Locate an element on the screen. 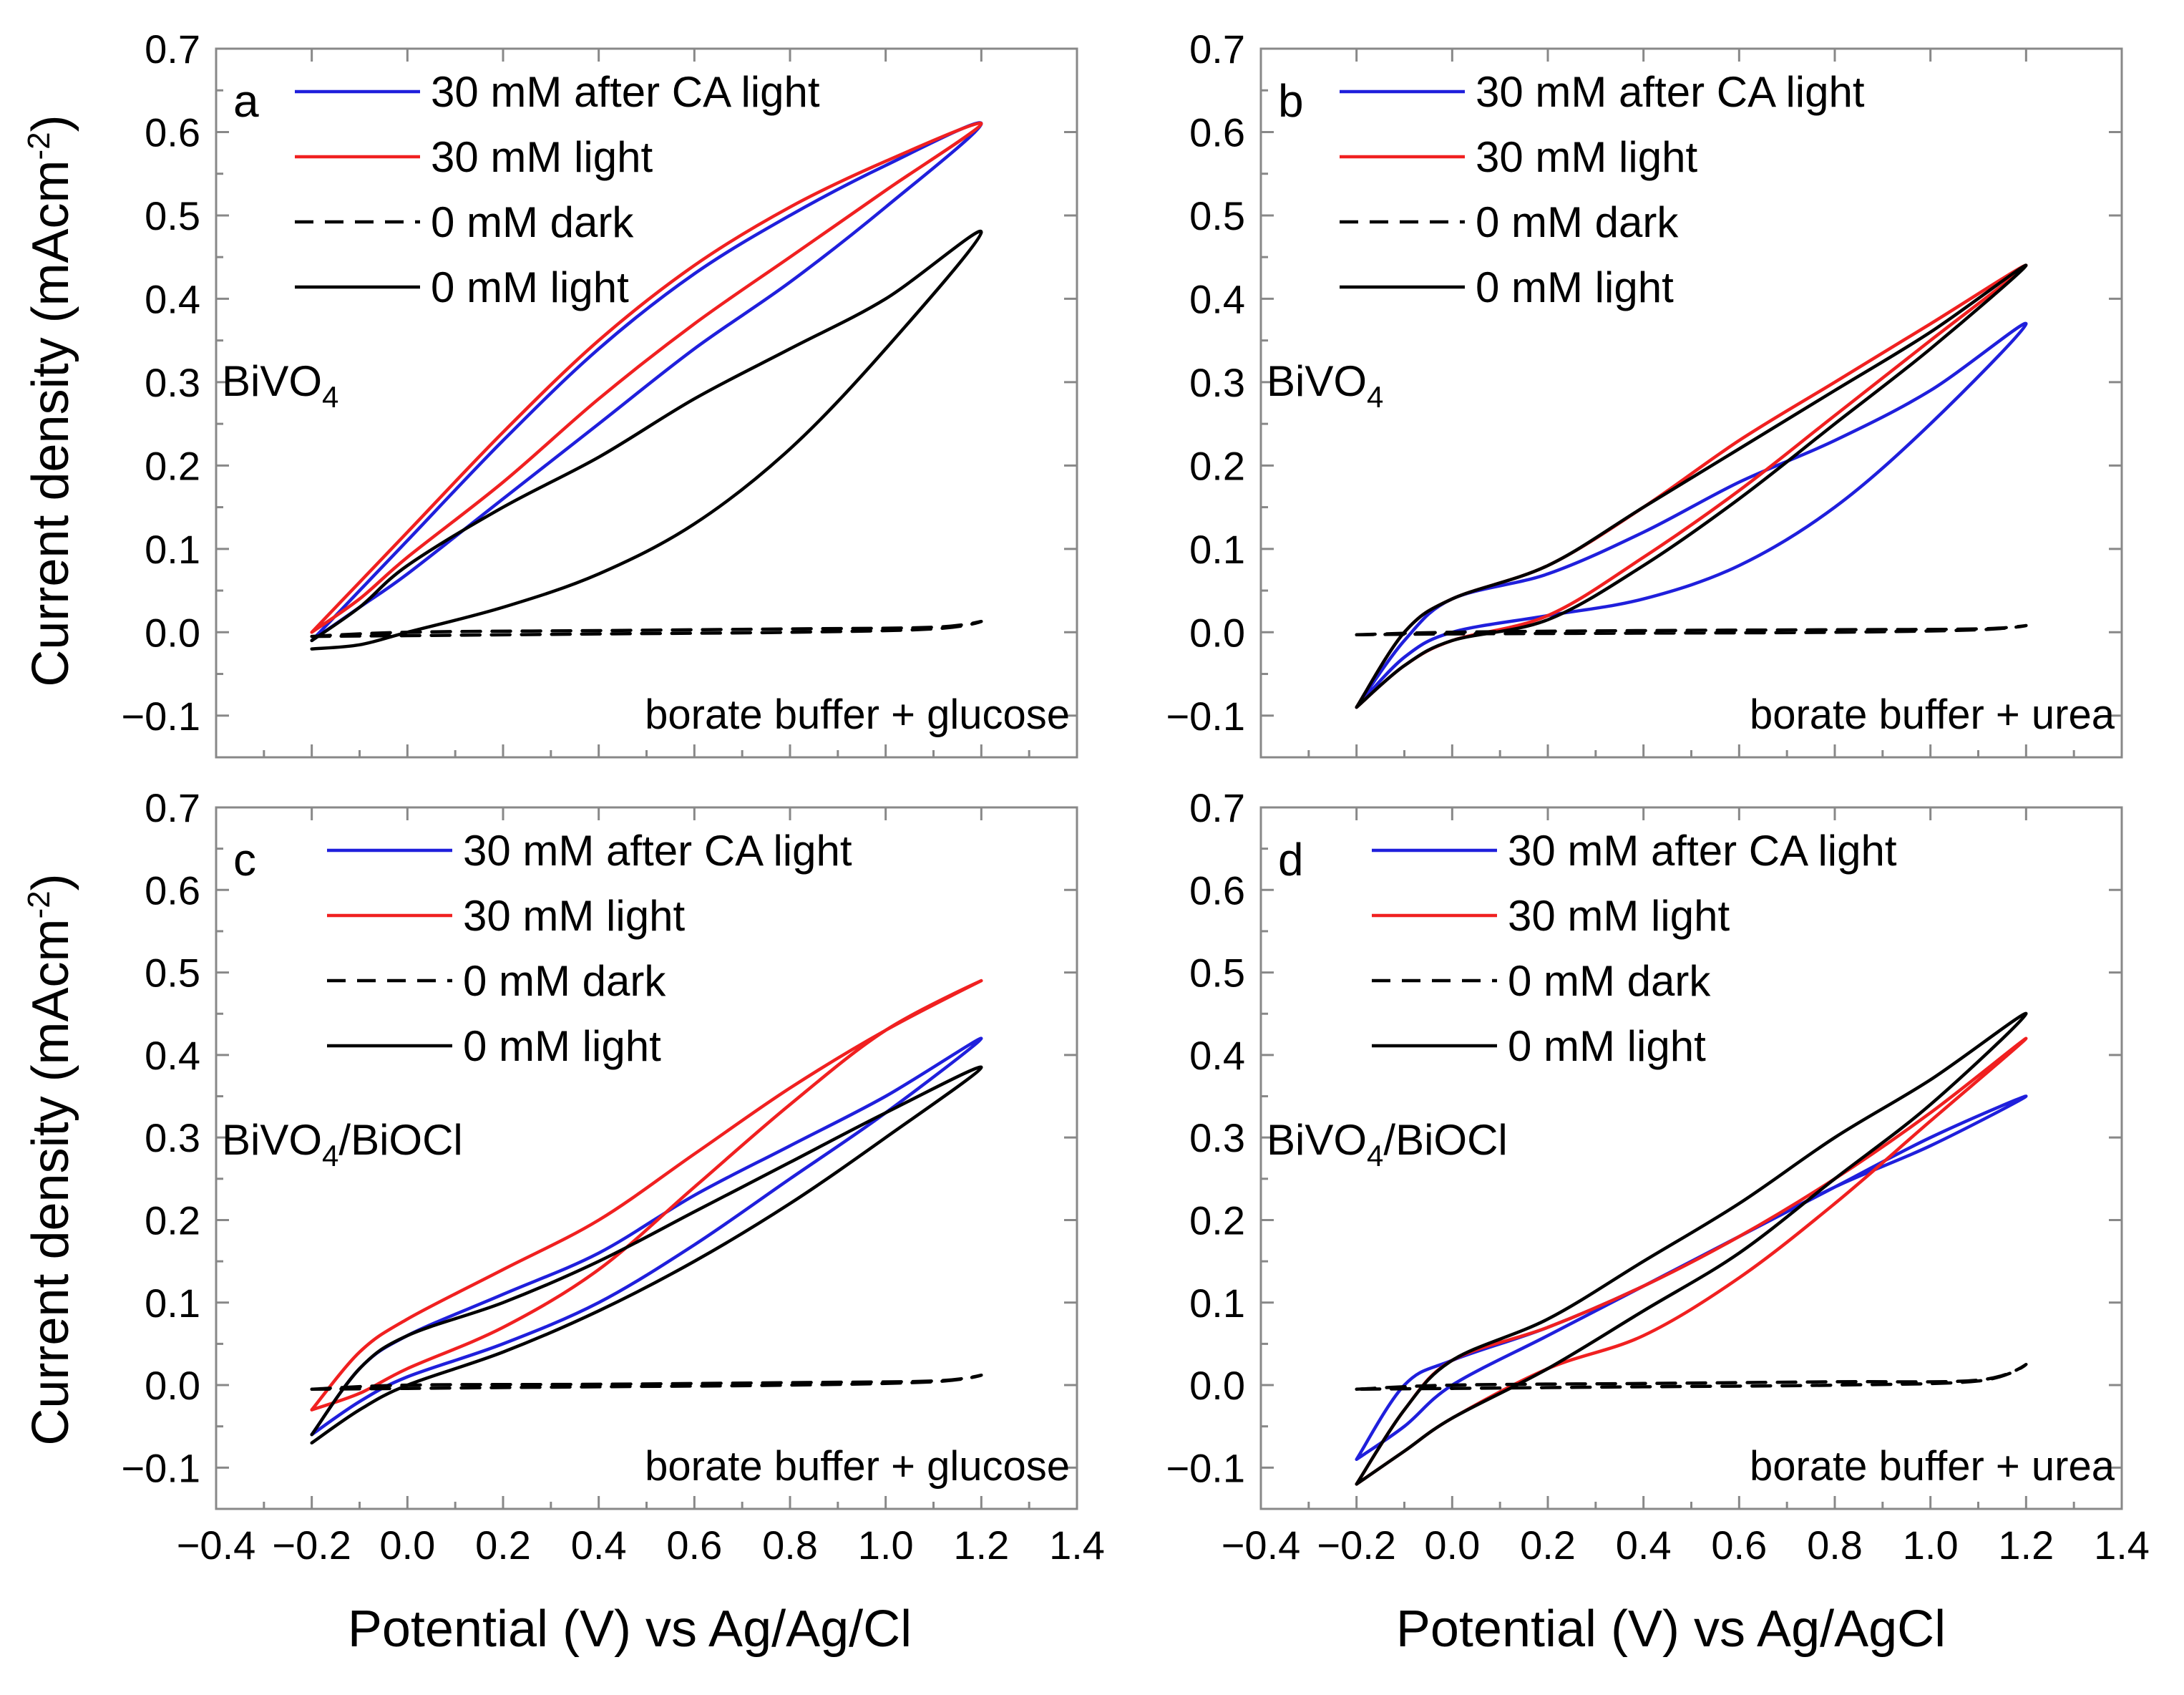  y-axis-title-top-sup: -2 is located at coordinates (39, 146).